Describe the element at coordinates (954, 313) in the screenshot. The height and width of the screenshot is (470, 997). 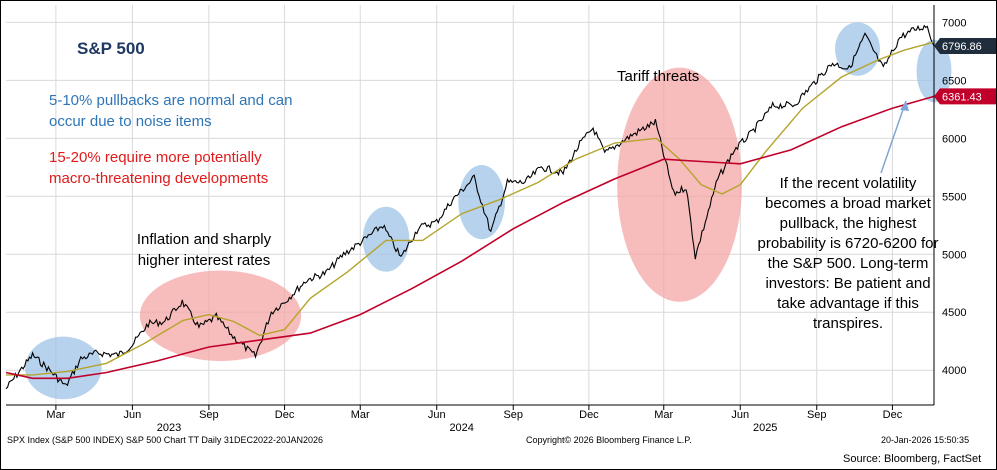
I see `y-tick-label: 4500` at that location.